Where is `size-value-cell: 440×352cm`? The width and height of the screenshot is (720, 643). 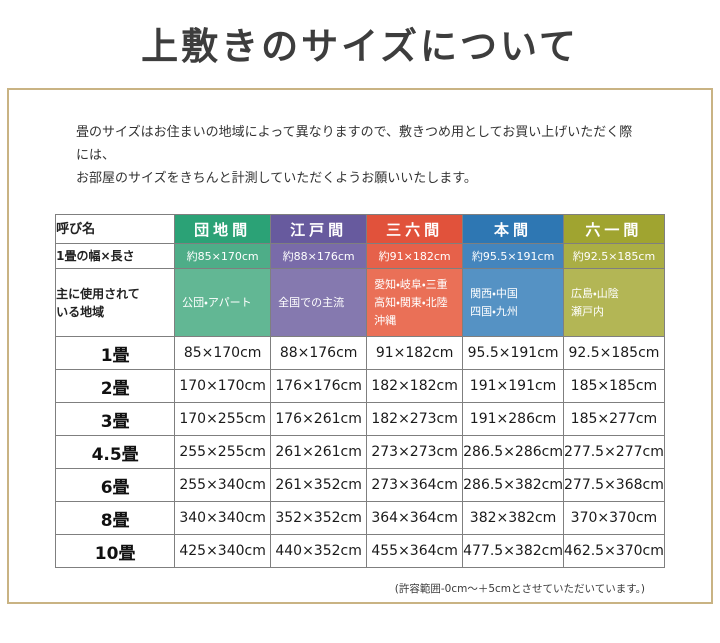
size-value-cell: 440×352cm is located at coordinates (319, 551).